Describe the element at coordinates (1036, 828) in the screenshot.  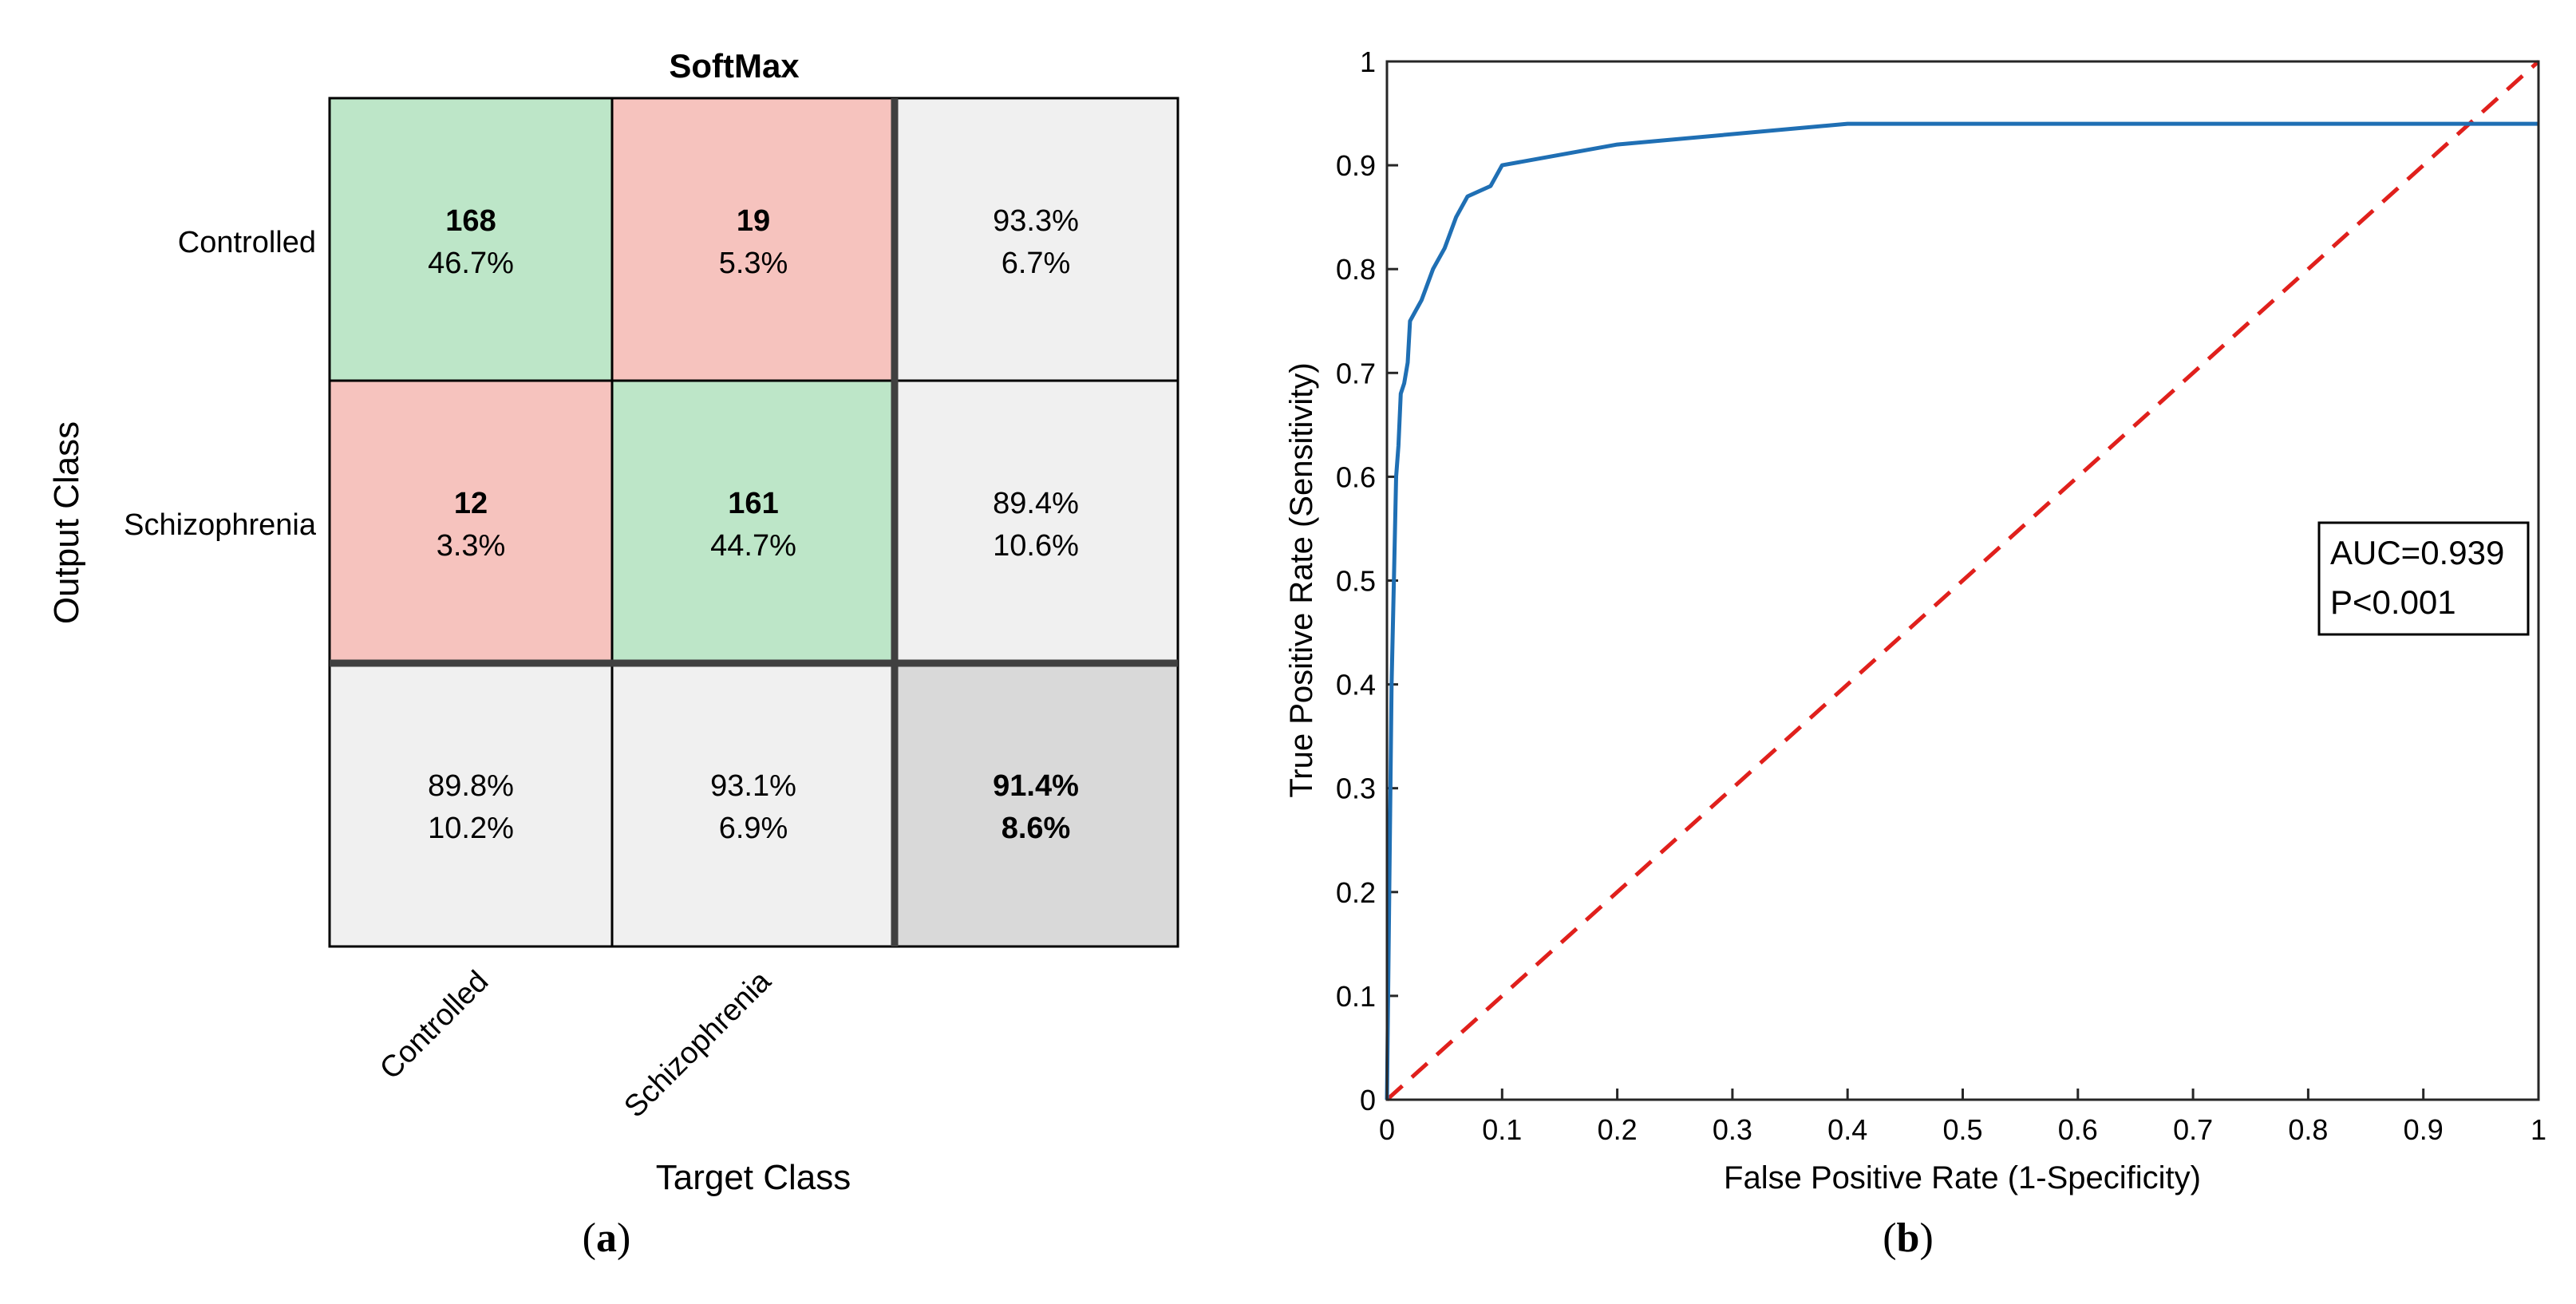
I see `cm-overall-error: 8.6%` at that location.